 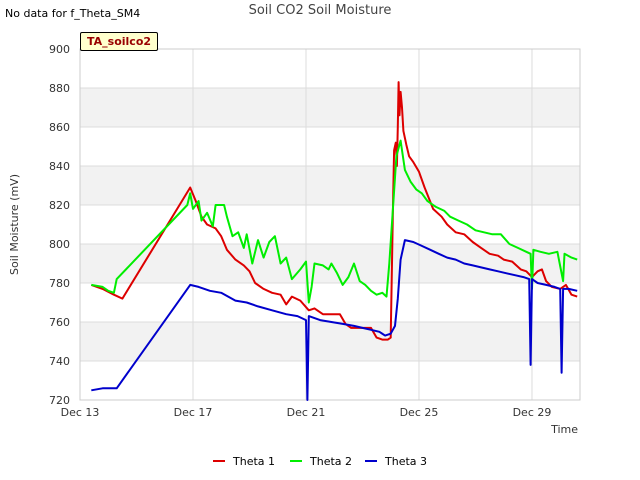 I want to click on y-tick-label: 800, so click(x=59, y=244).